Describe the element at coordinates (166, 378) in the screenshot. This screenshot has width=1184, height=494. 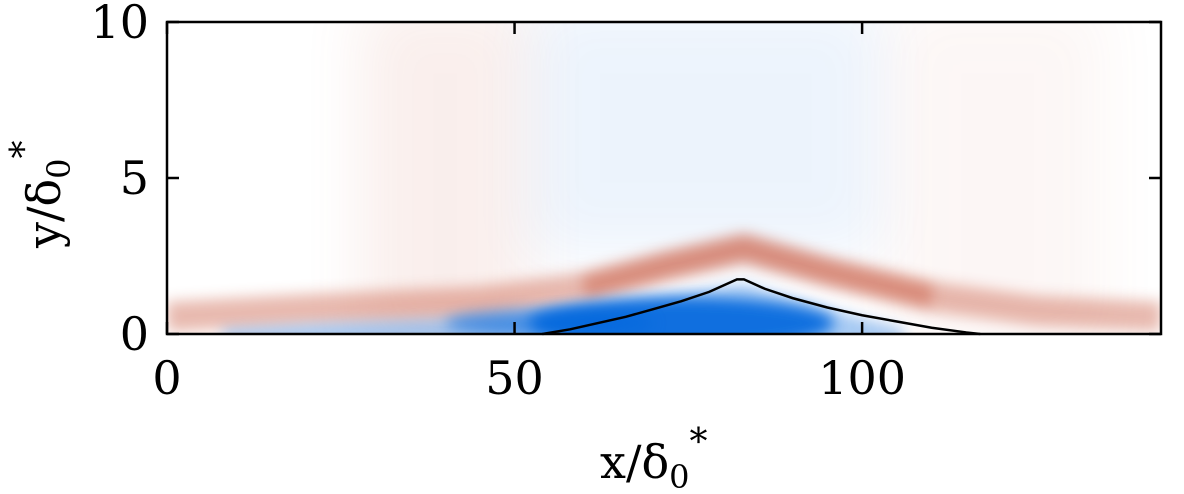
I see `x-tick-label: 0` at that location.